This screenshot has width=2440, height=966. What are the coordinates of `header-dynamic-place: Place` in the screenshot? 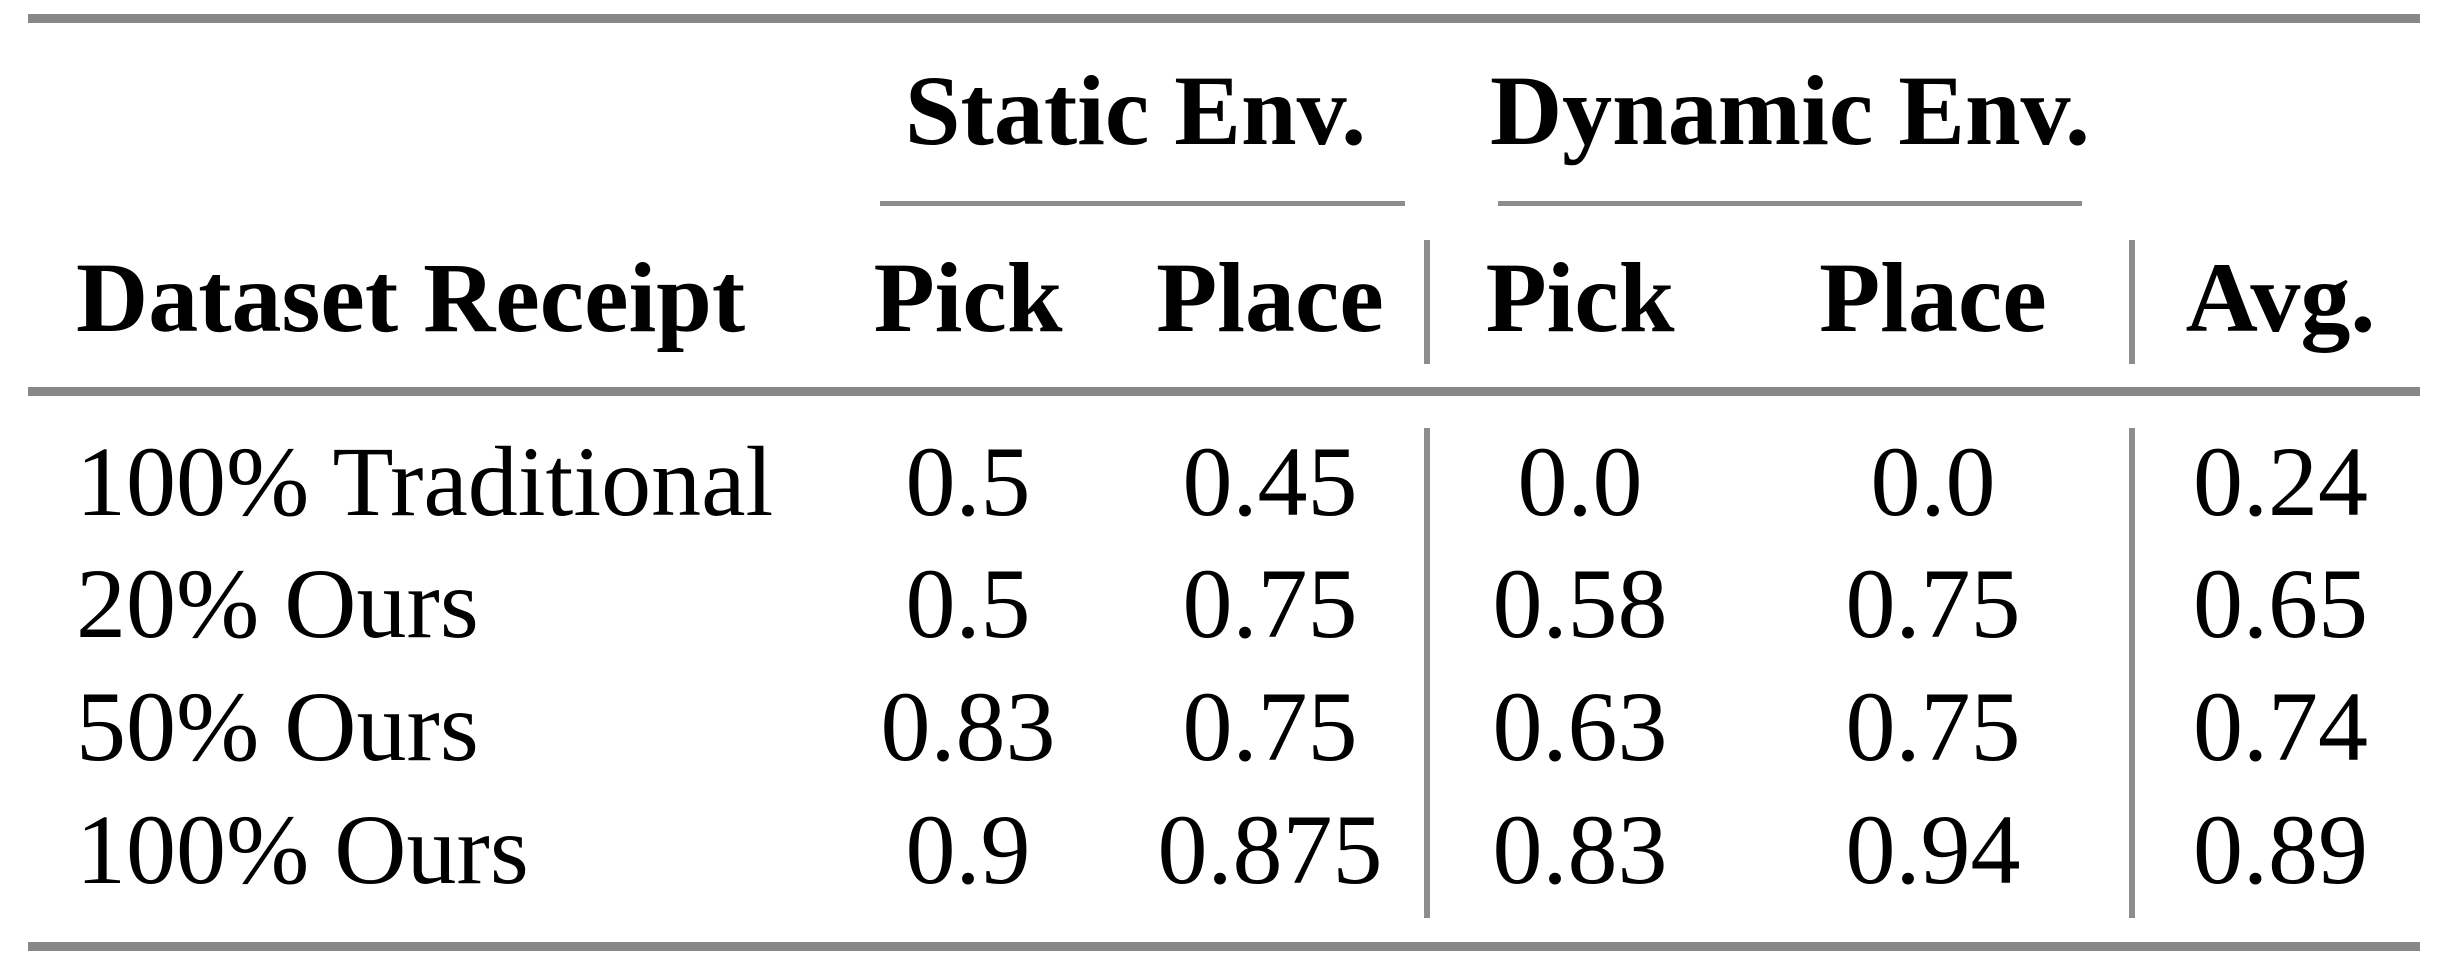 It's located at (1933, 297).